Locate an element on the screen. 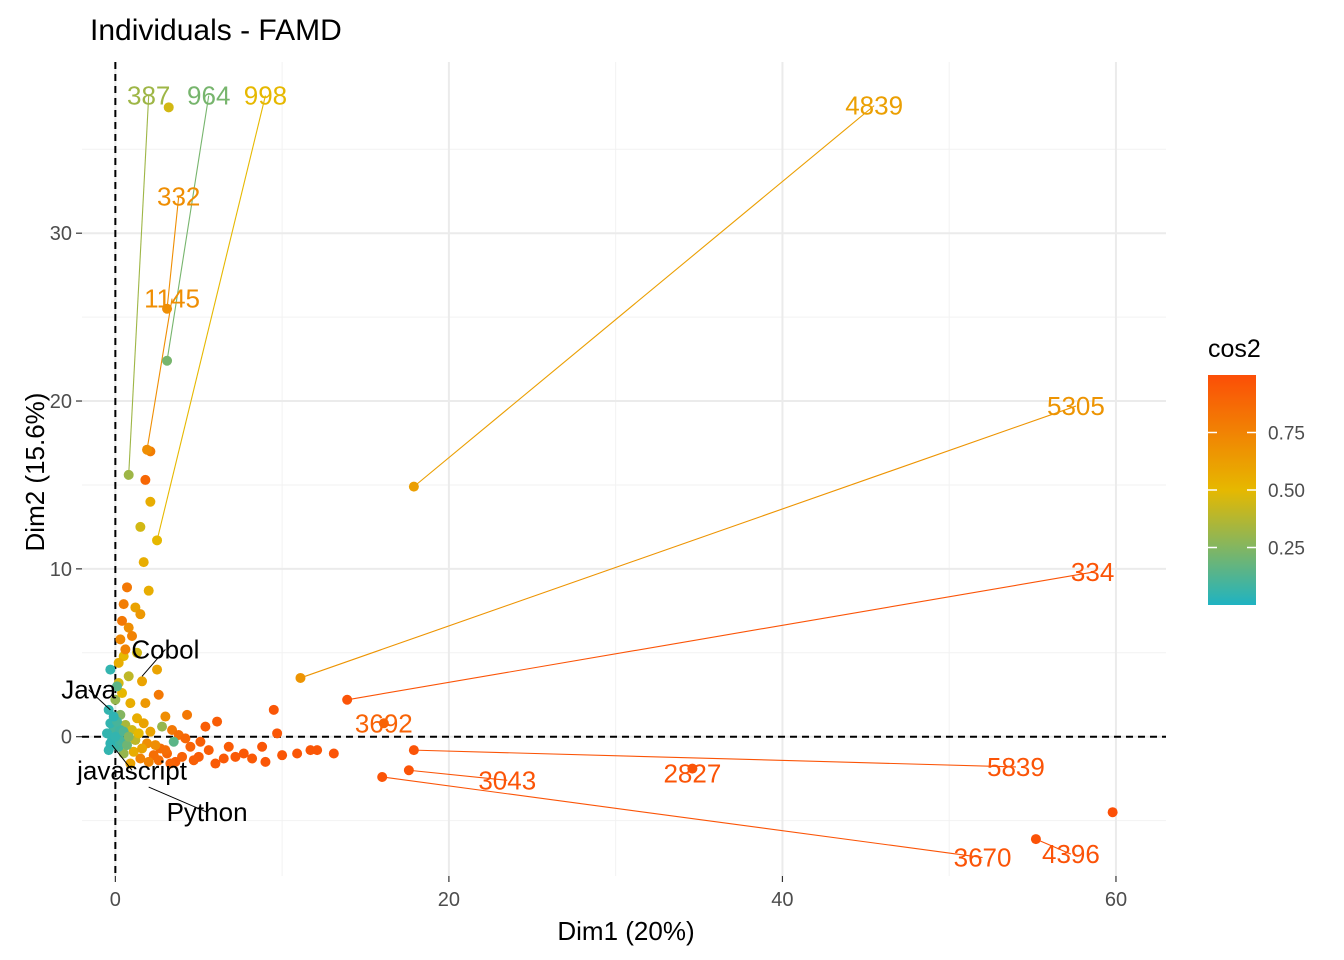  x-tick-label: 20 is located at coordinates (449, 900).